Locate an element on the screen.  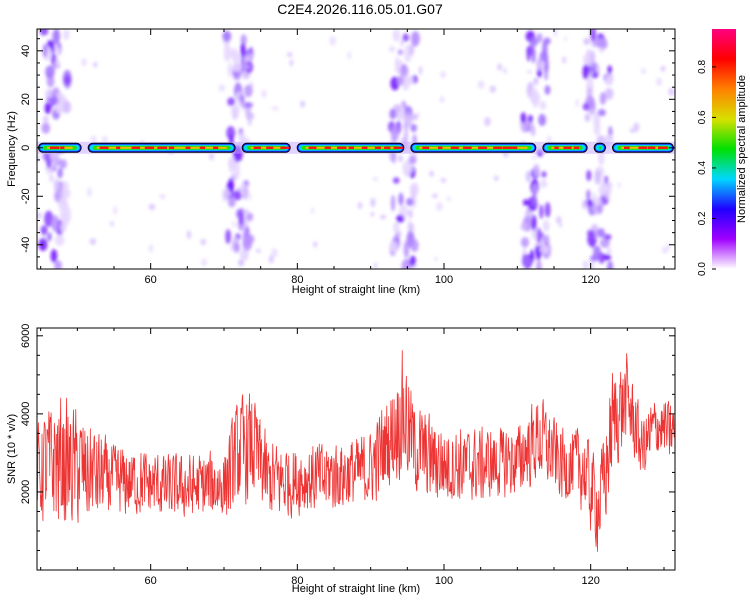
spectrogram-y-tick-label: 40 is located at coordinates (26, 51).